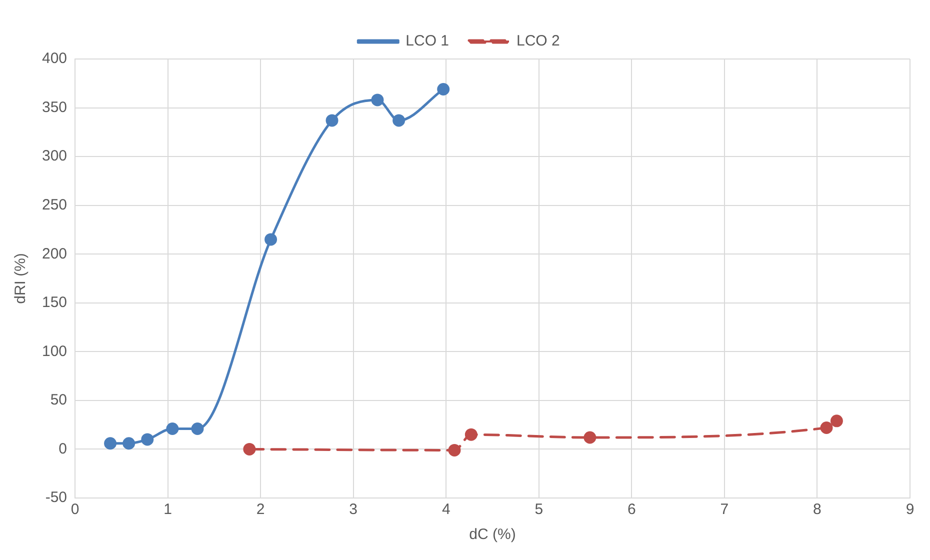  I want to click on y-axis-title: dRI (%), so click(21, 278).